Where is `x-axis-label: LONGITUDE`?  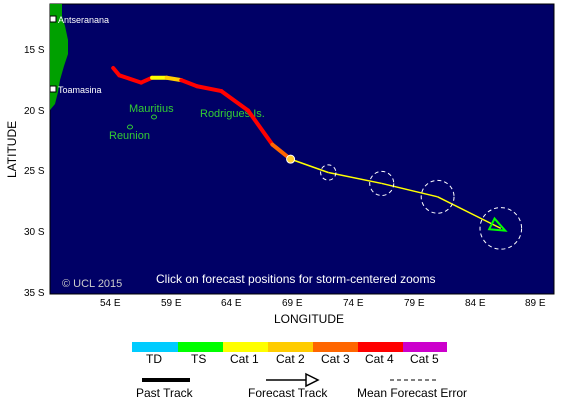
x-axis-label: LONGITUDE is located at coordinates (309, 319).